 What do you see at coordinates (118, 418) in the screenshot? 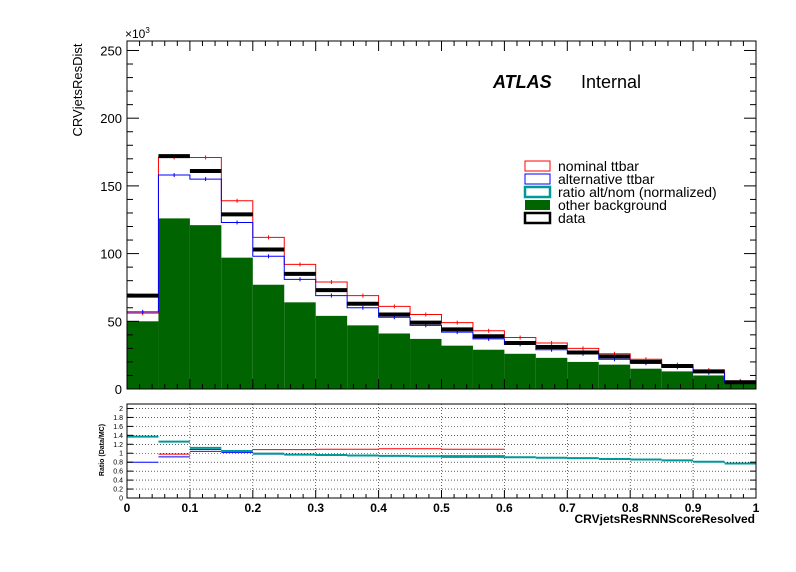
I see `ratio-y-tick-label: 1.8` at bounding box center [118, 418].